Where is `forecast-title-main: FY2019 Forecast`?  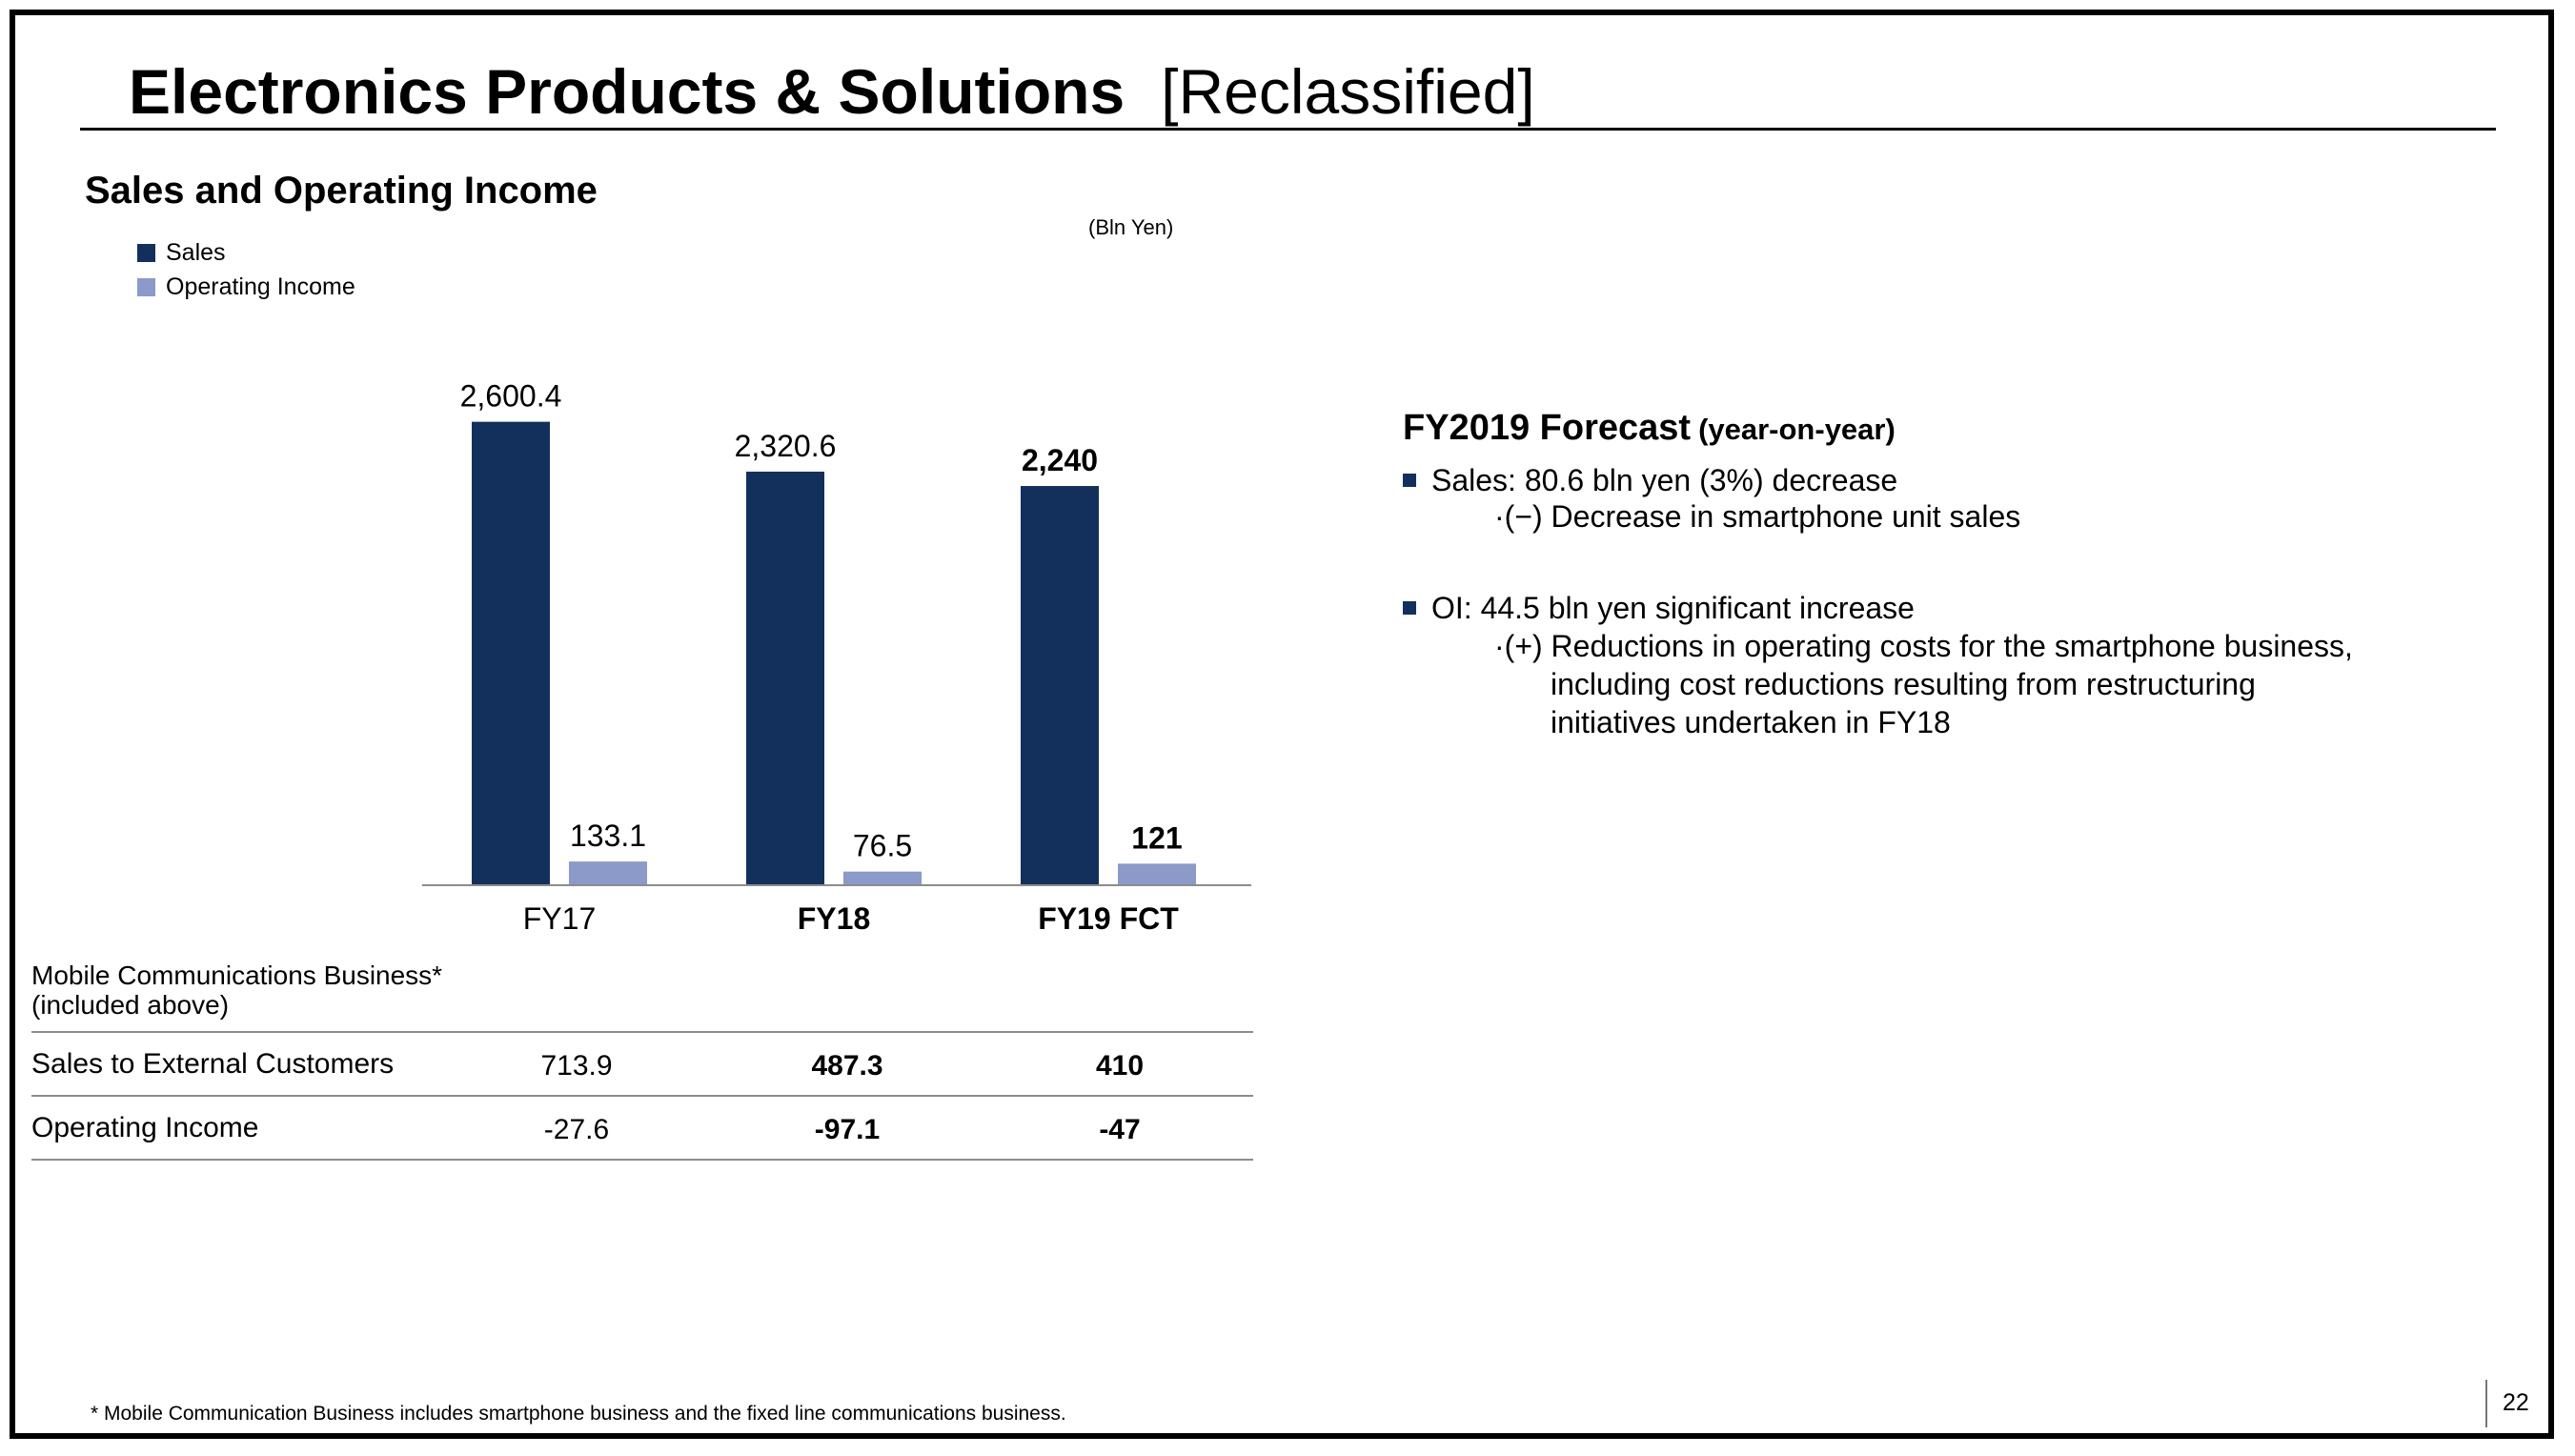
forecast-title-main: FY2019 Forecast is located at coordinates (1547, 428).